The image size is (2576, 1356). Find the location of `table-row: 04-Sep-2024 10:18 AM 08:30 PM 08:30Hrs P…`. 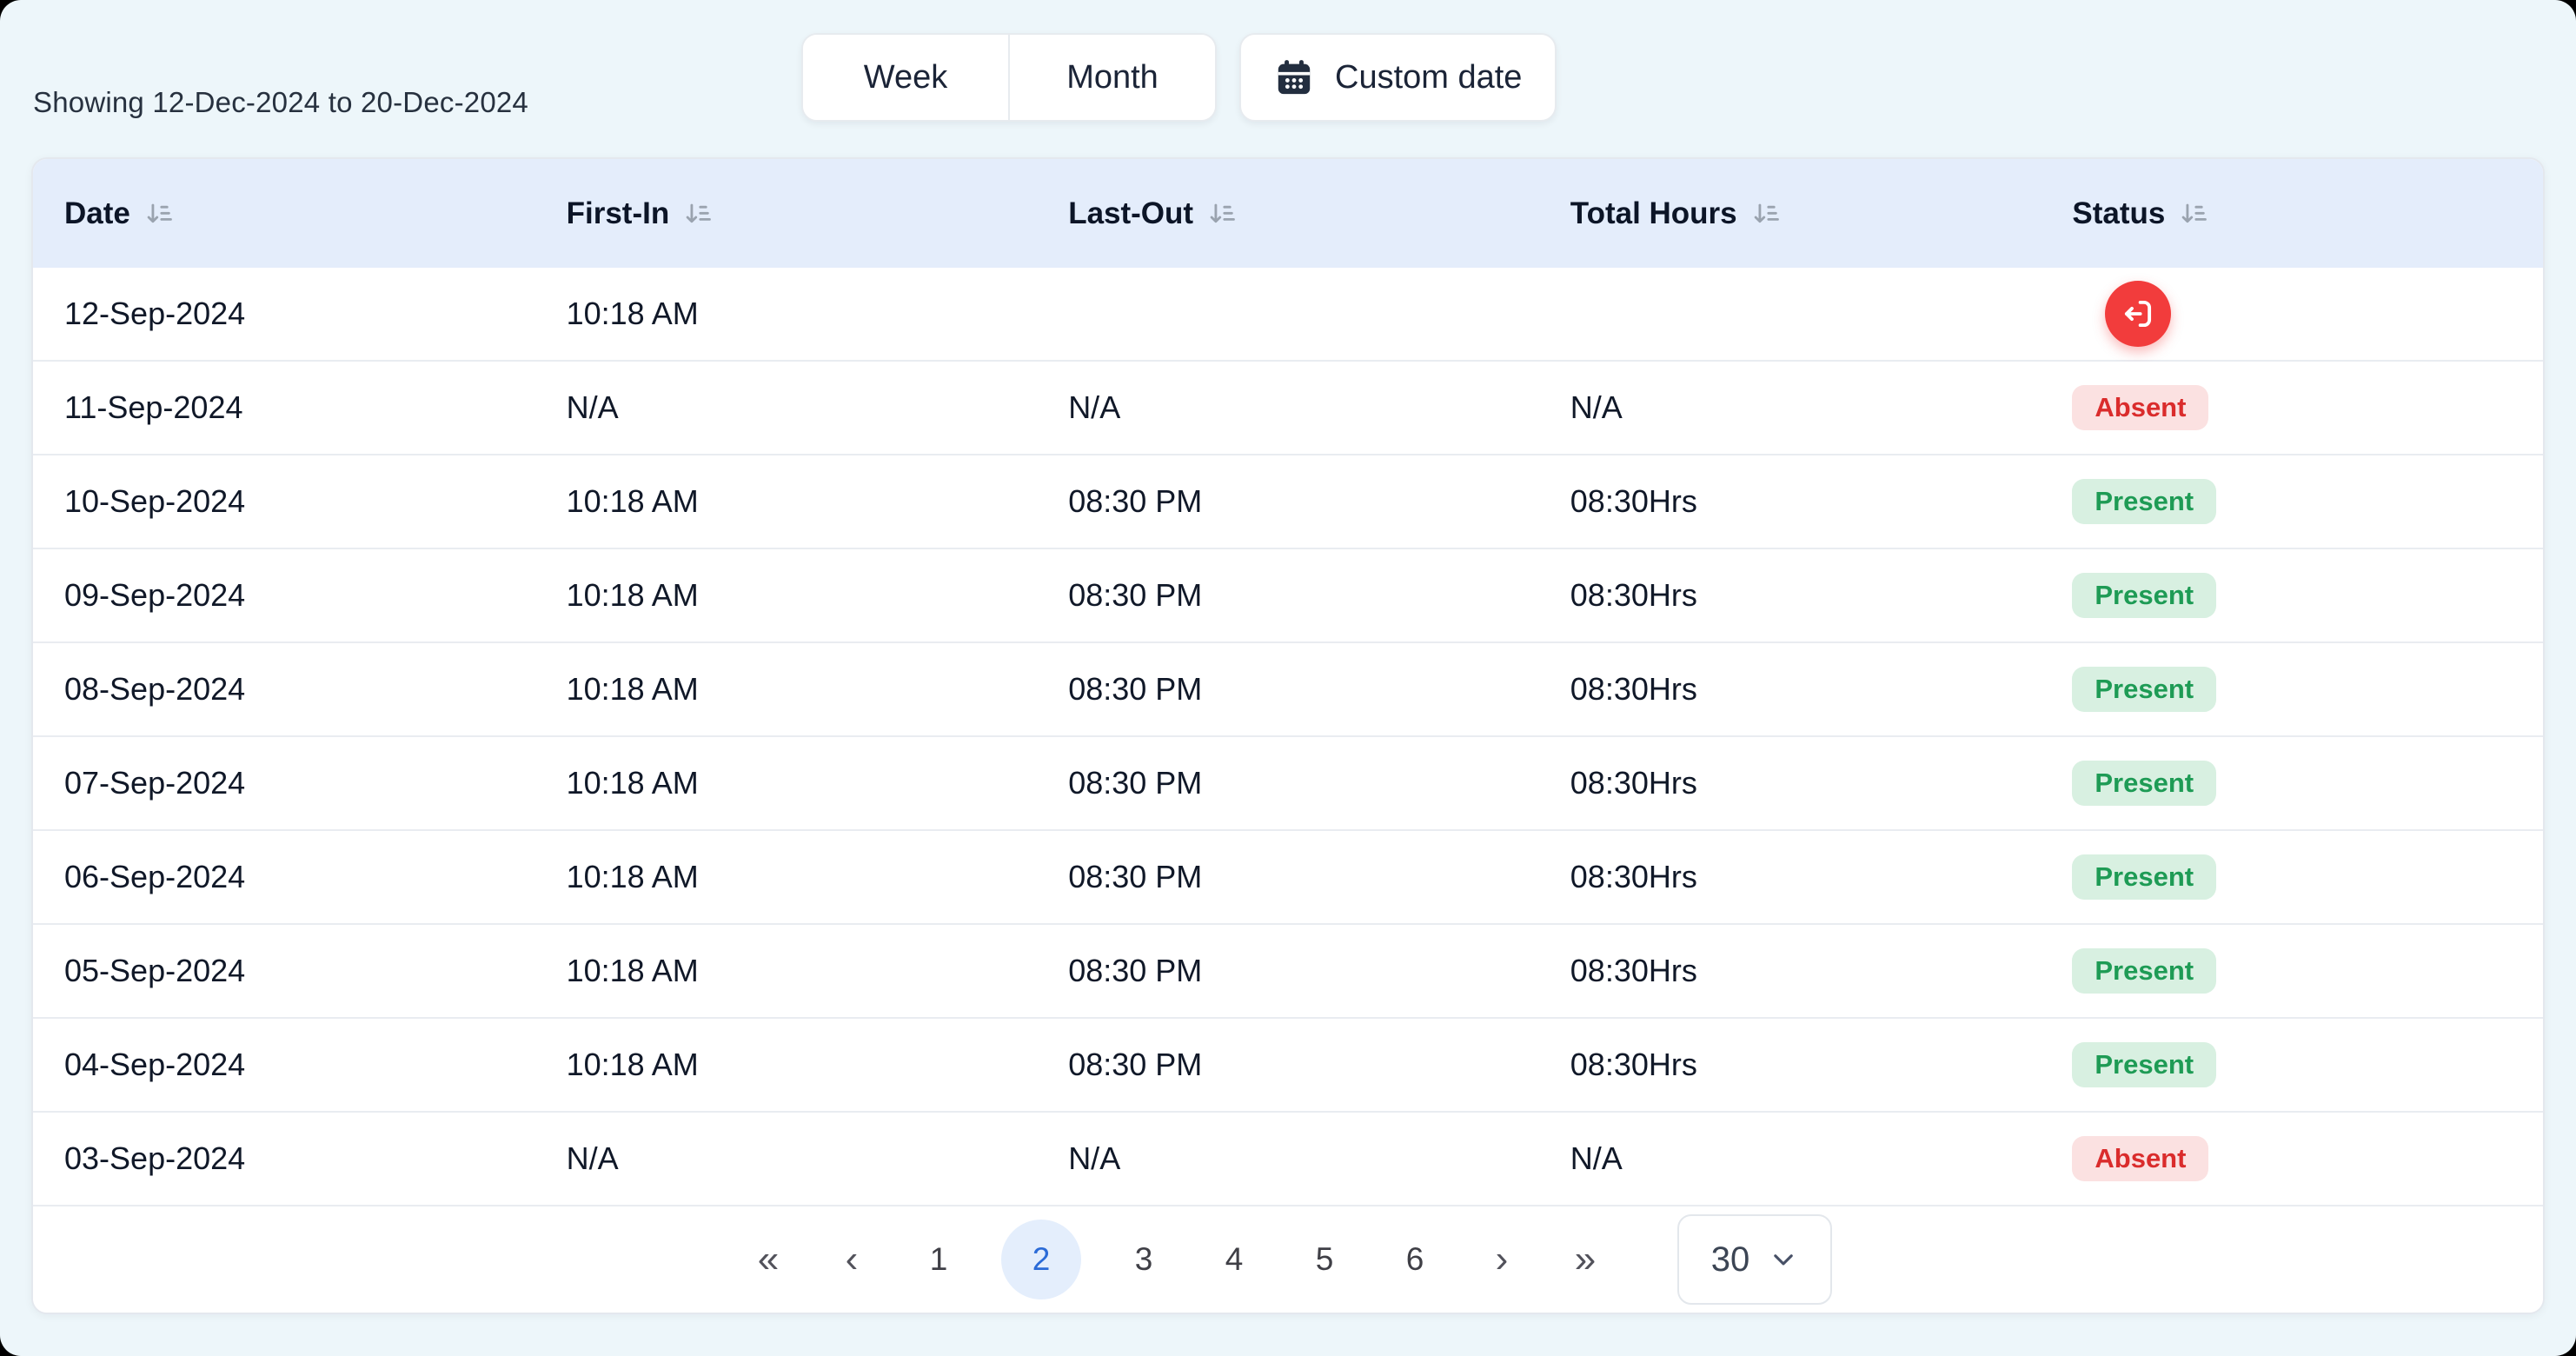

table-row: 04-Sep-2024 10:18 AM 08:30 PM 08:30Hrs P… is located at coordinates (1288, 1066).